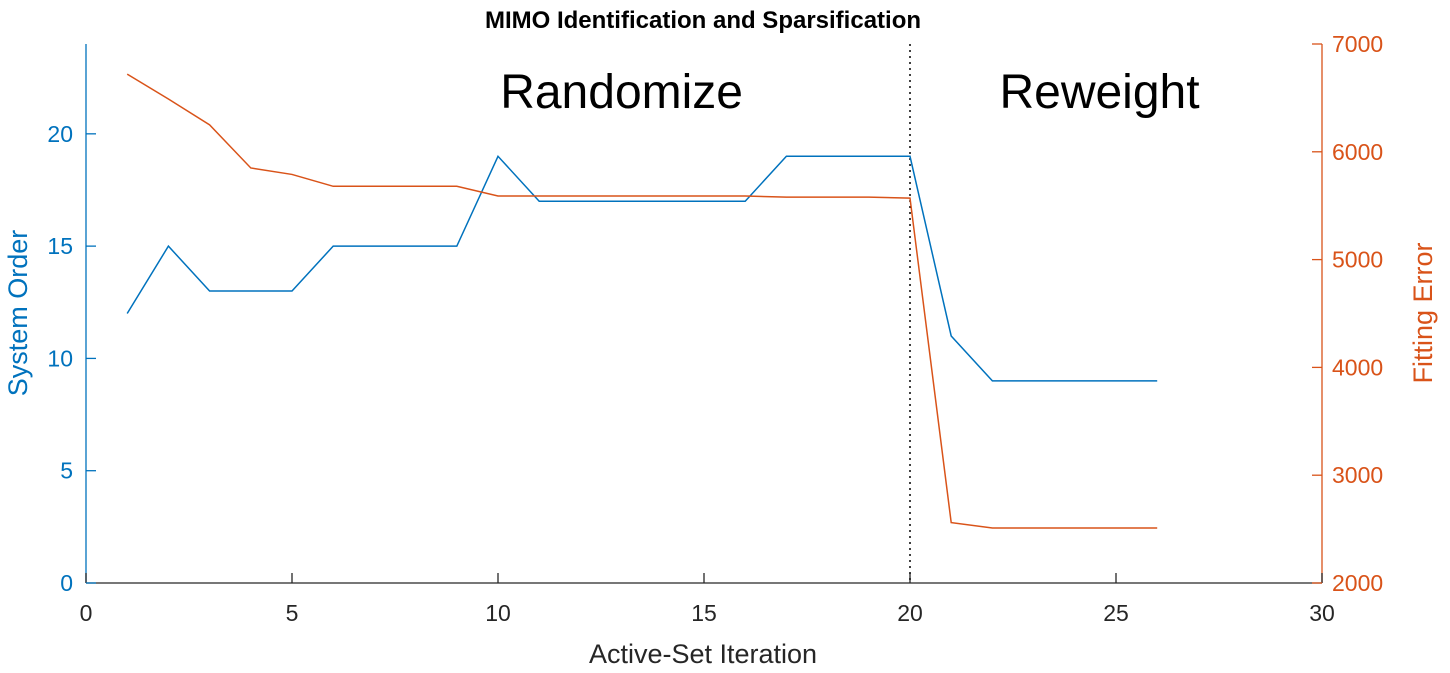 The width and height of the screenshot is (1450, 673). I want to click on y-right-tick-label: 7000, so click(1357, 44).